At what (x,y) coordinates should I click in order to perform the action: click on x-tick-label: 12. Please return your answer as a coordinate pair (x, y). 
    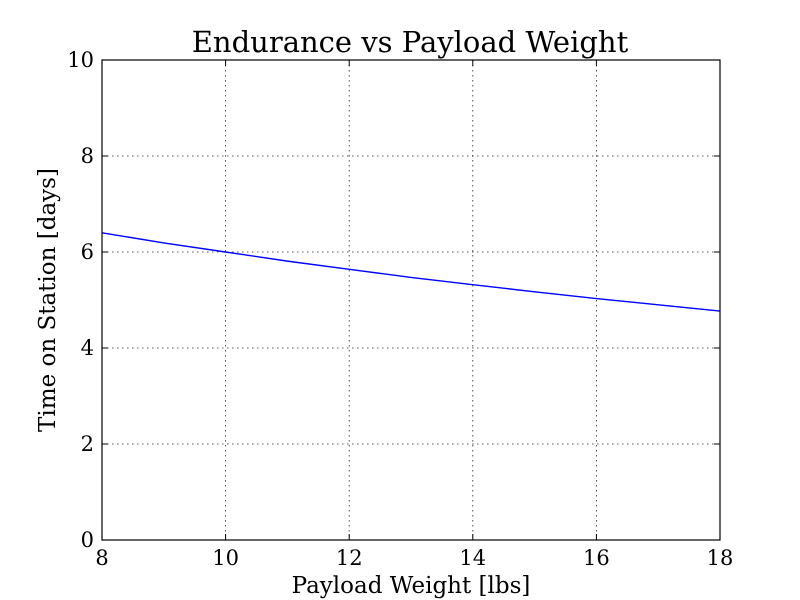
    Looking at the image, I should click on (349, 558).